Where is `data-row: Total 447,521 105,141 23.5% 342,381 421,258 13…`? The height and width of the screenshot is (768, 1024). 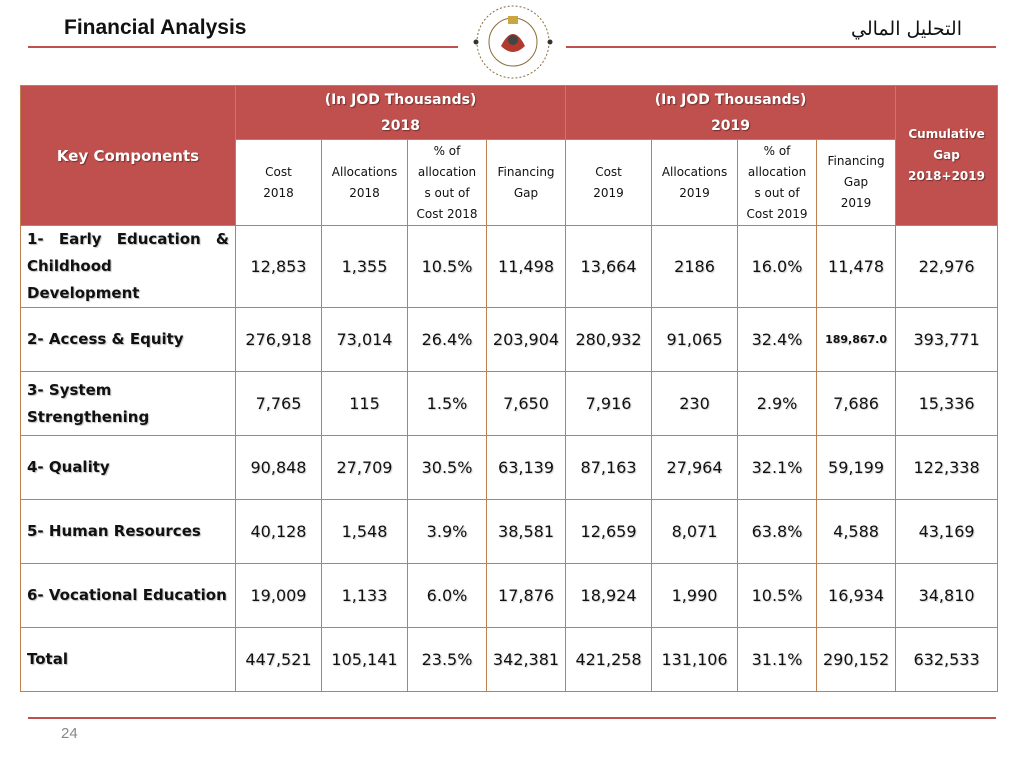 data-row: Total 447,521 105,141 23.5% 342,381 421,258 13… is located at coordinates (509, 659).